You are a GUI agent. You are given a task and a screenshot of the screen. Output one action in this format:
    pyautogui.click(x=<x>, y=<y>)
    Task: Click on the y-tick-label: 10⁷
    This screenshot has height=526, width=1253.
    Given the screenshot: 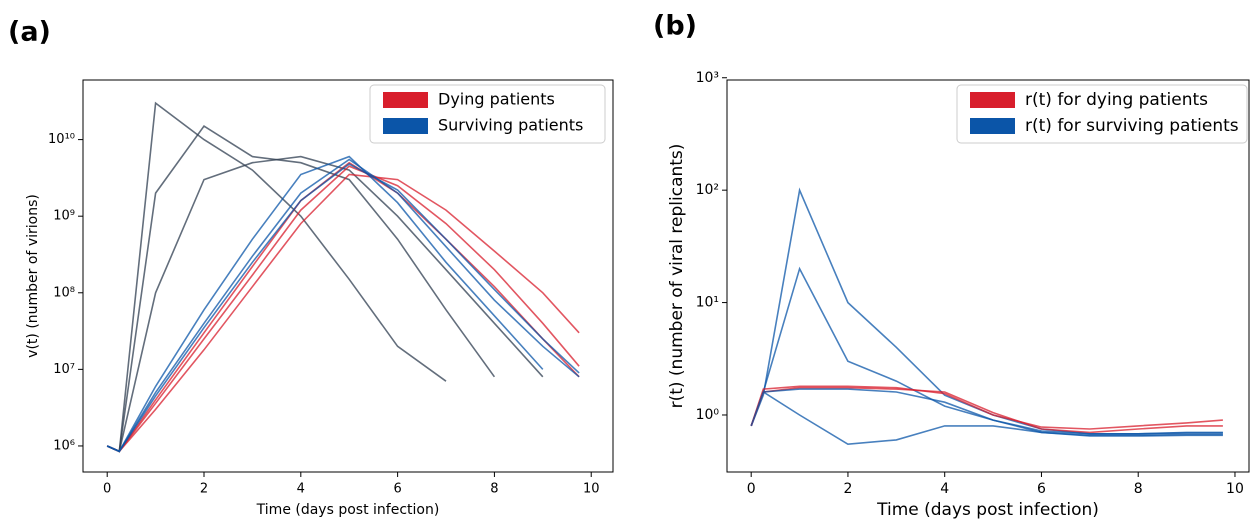 What is the action you would take?
    pyautogui.click(x=64, y=369)
    